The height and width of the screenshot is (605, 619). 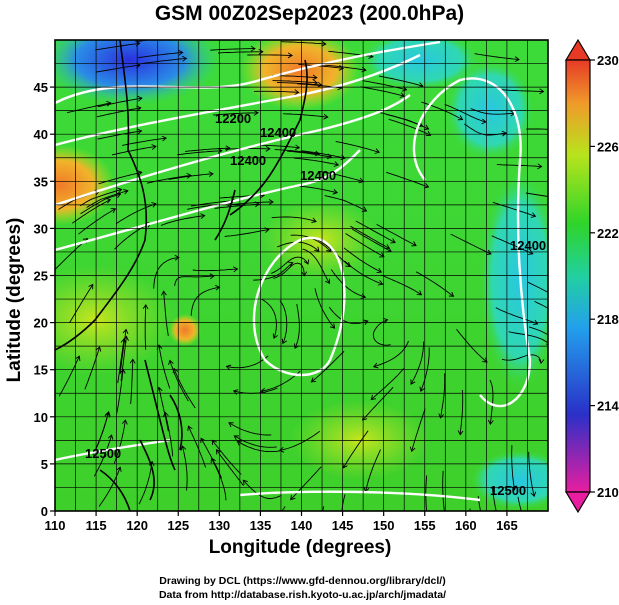 I want to click on y-axis-label: Latitude (degrees), so click(x=14, y=300).